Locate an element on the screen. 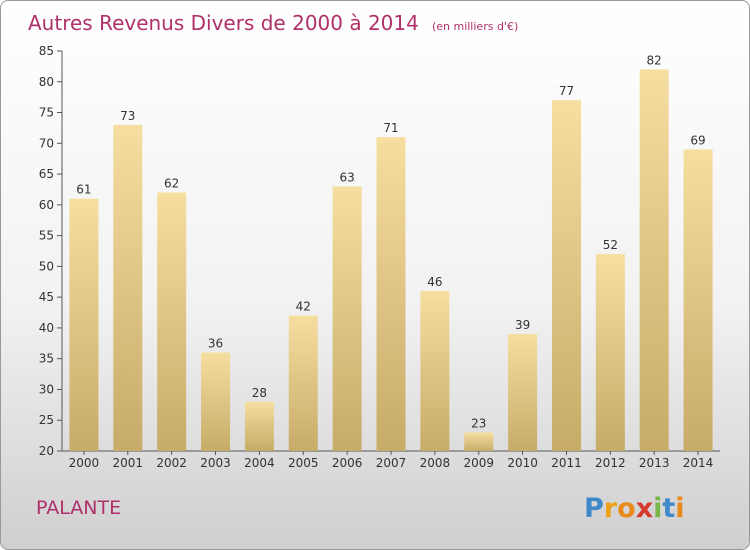 The image size is (750, 550). bar-value-label: 77 is located at coordinates (566, 91).